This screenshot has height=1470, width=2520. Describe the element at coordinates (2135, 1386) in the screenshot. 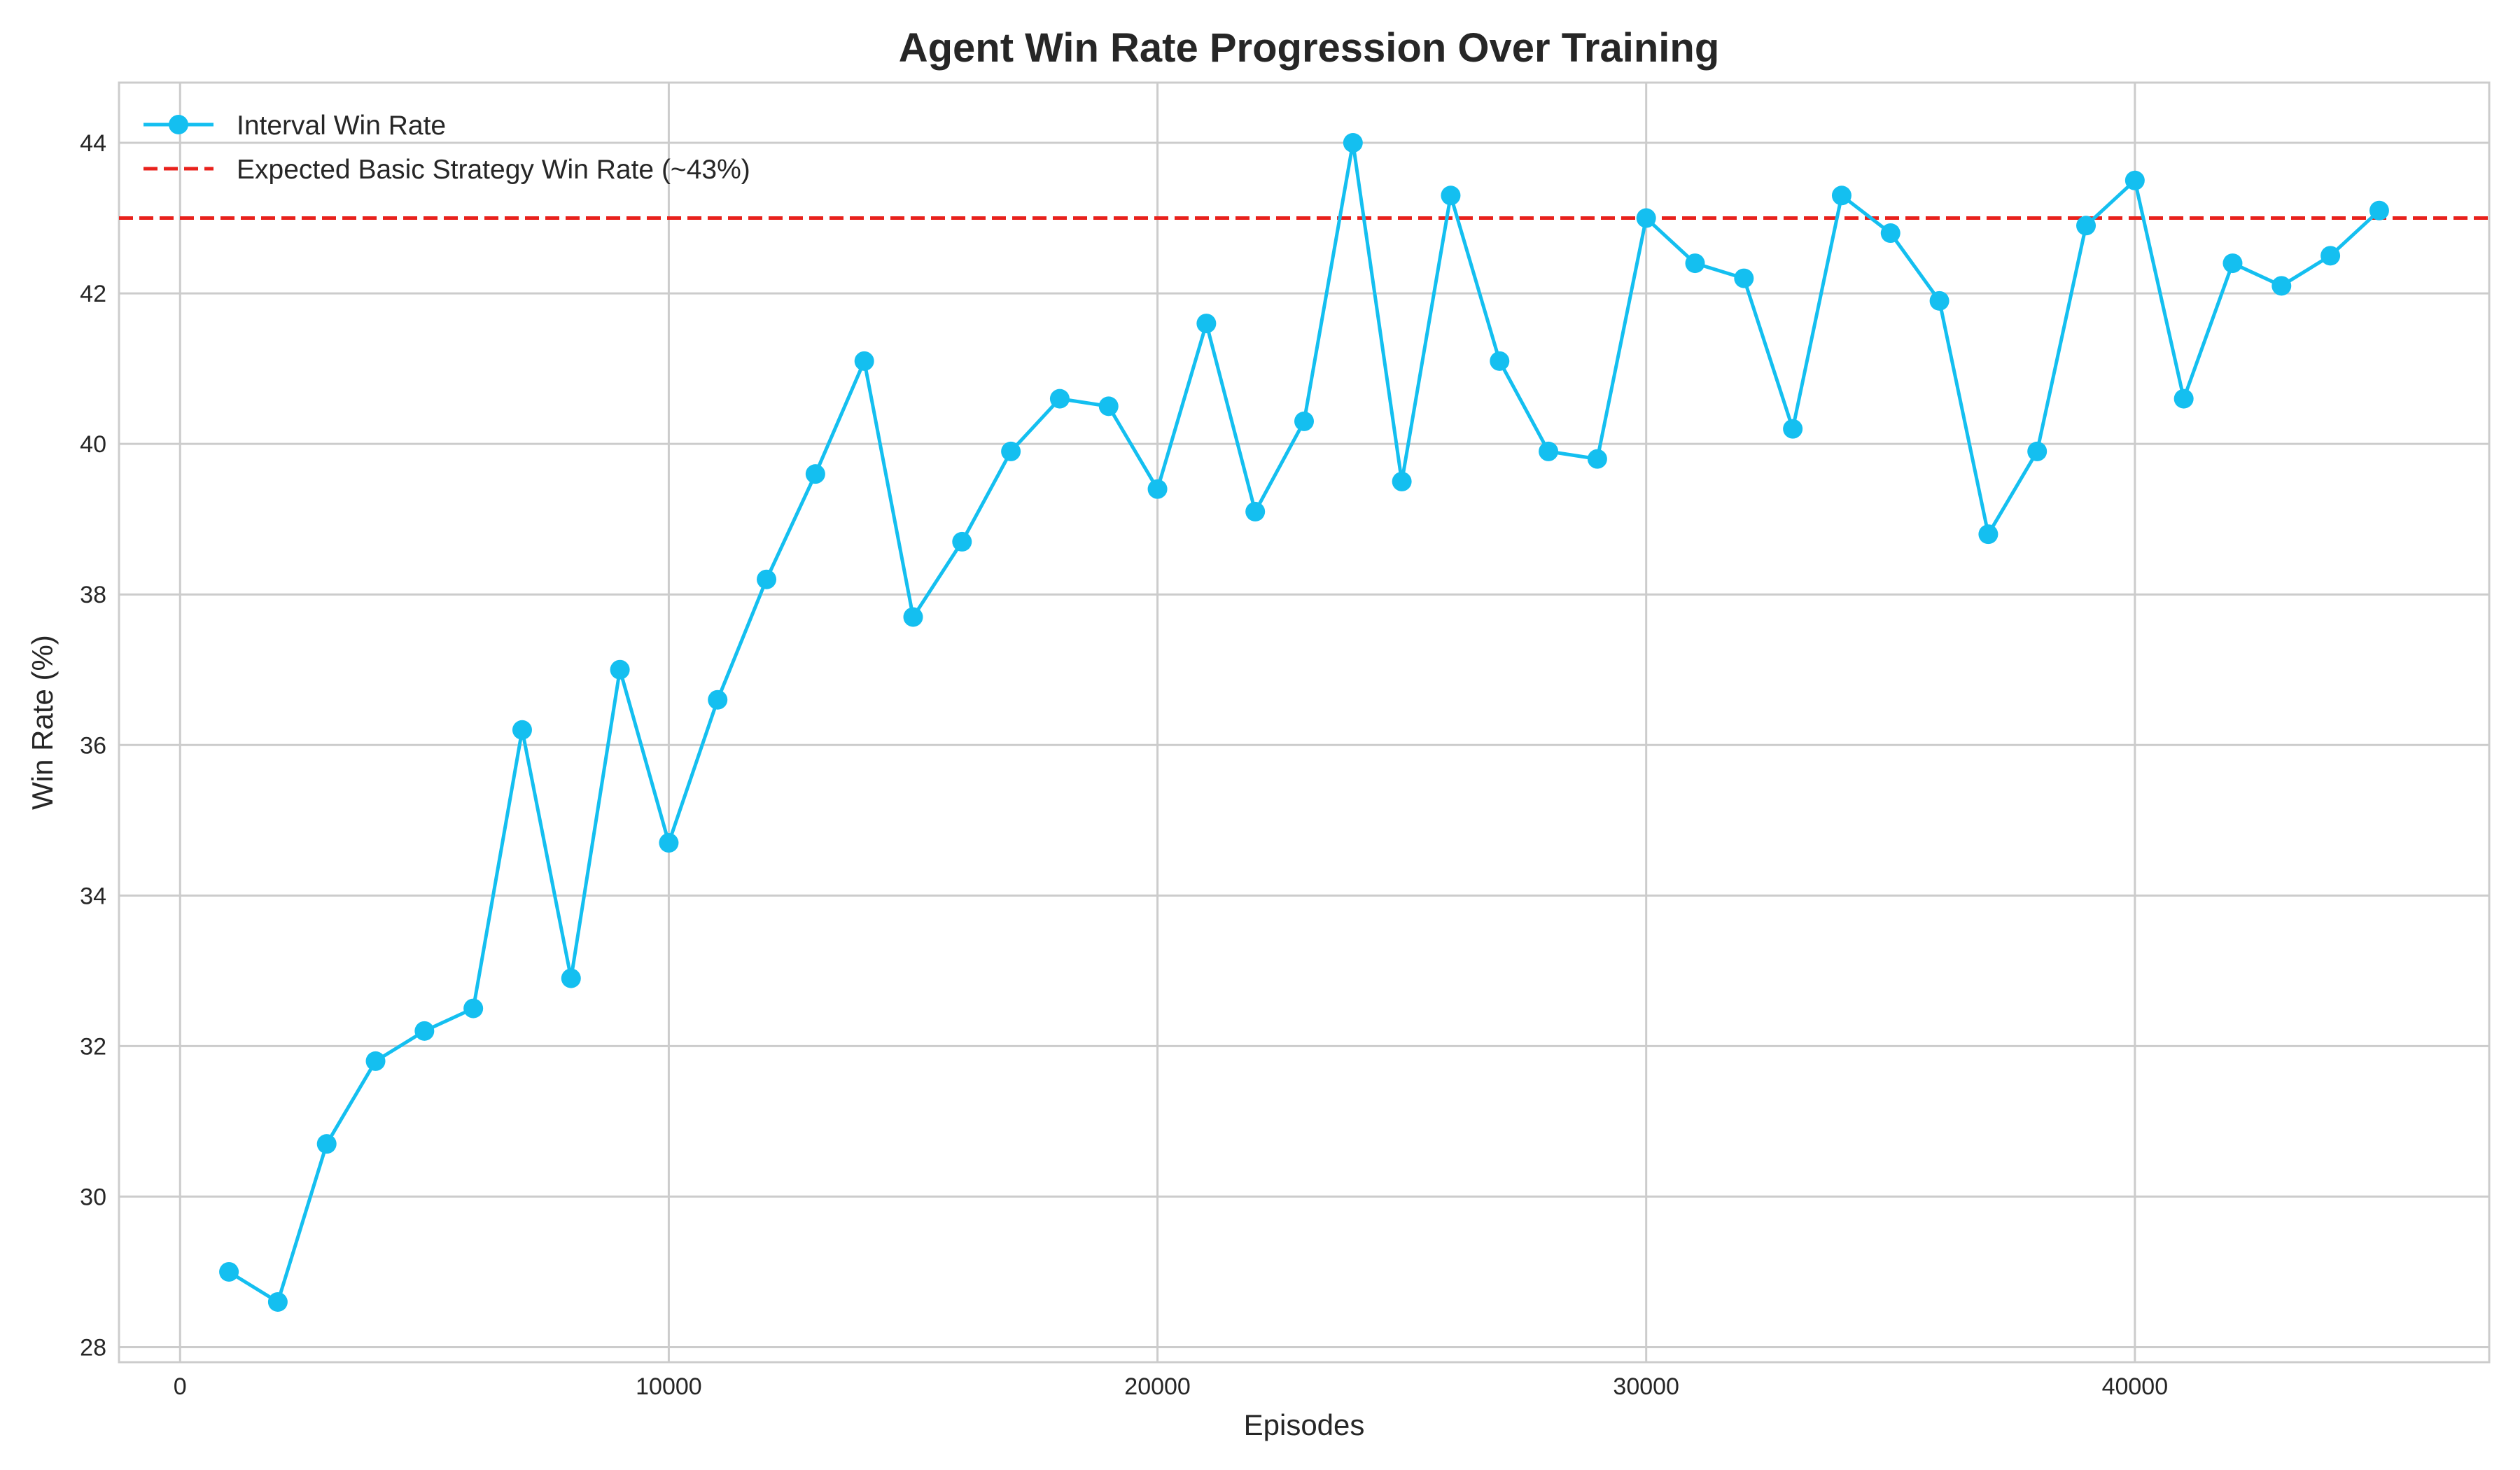

I see `x-tick-label: 40000` at that location.